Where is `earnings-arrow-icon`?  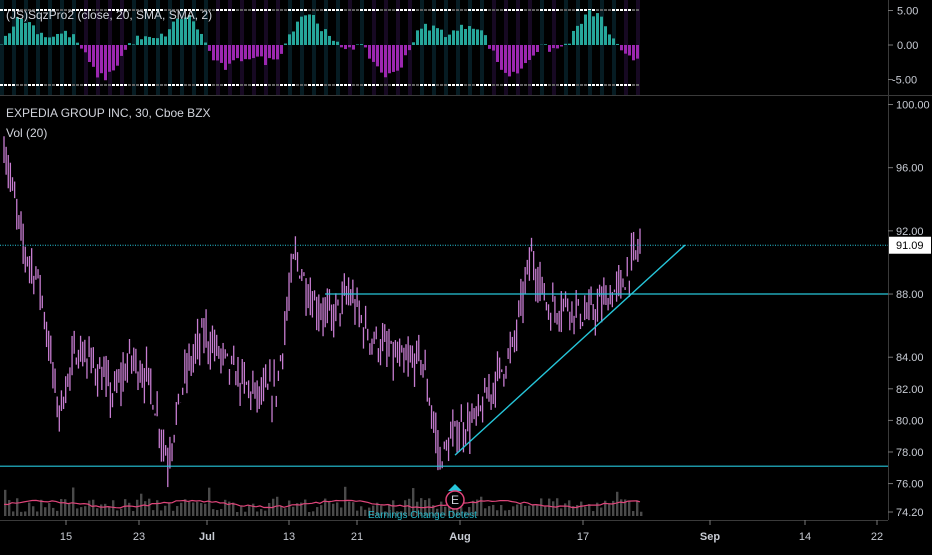 earnings-arrow-icon is located at coordinates (455, 487).